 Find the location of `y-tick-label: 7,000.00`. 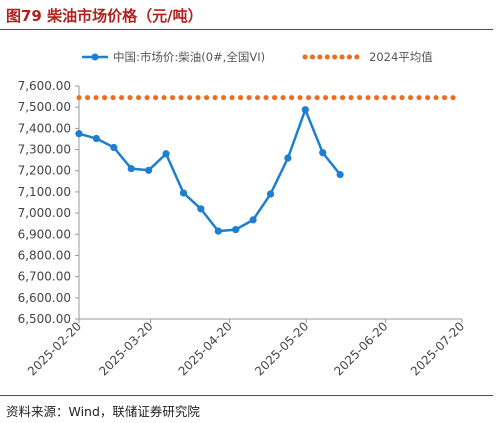

y-tick-label: 7,000.00 is located at coordinates (44, 213).